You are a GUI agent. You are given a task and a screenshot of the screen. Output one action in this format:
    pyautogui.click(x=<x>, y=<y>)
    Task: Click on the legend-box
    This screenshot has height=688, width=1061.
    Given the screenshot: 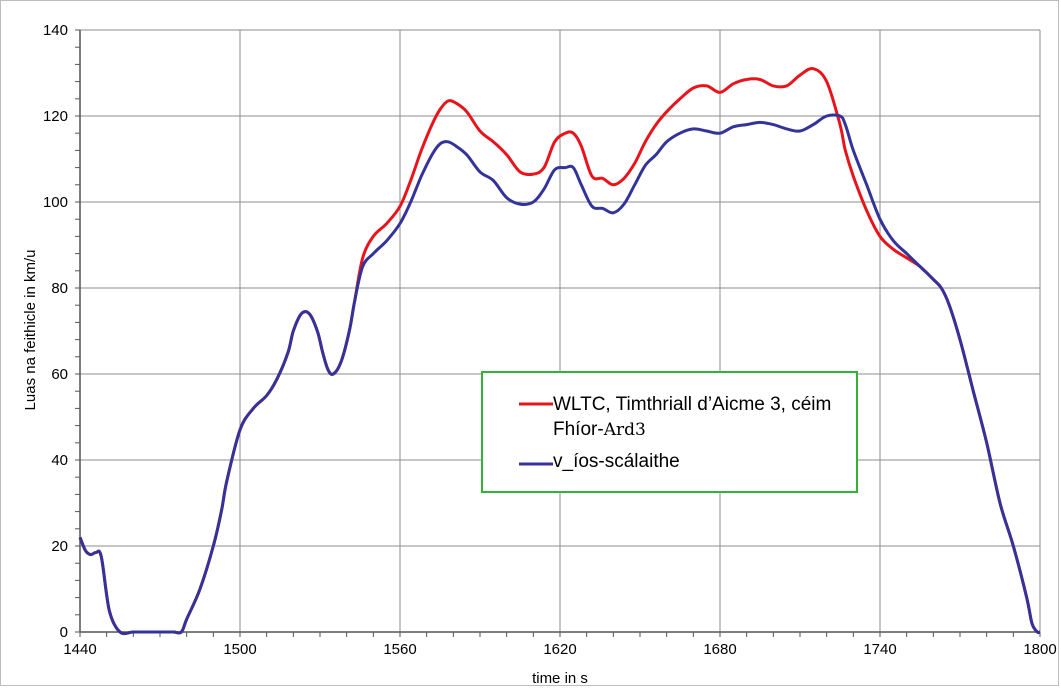 What is the action you would take?
    pyautogui.click(x=669, y=432)
    